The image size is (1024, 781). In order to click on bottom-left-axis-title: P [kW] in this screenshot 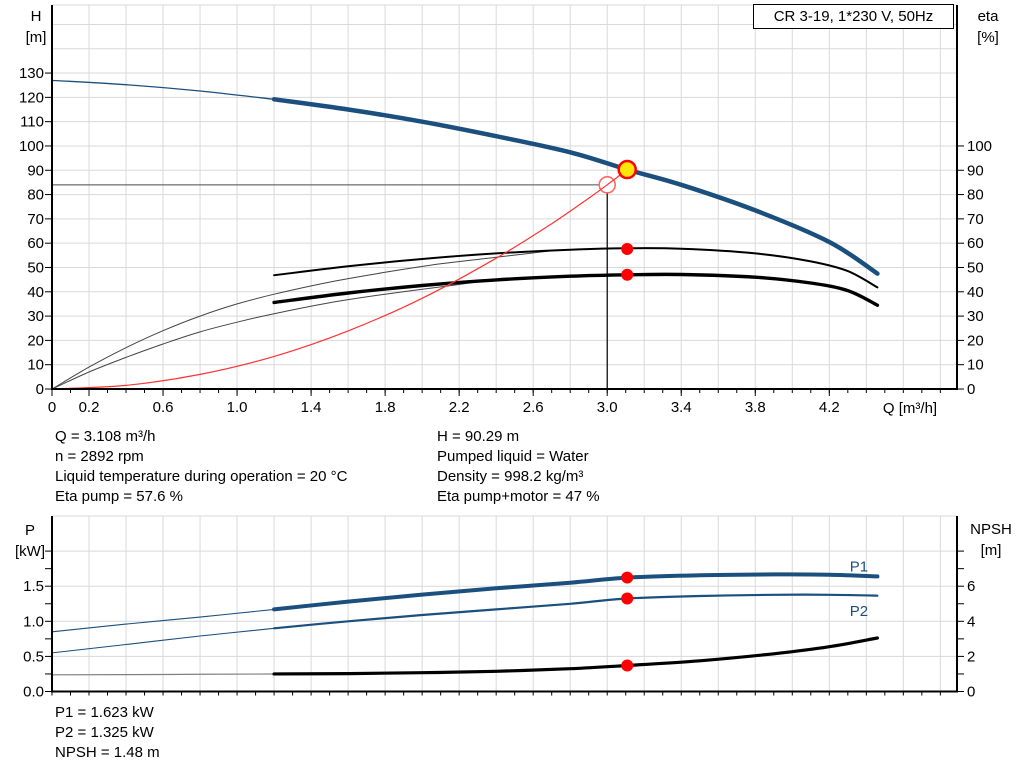, I will do `click(30, 541)`.